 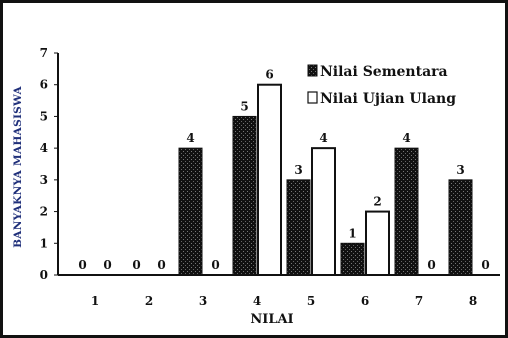 What do you see at coordinates (312, 97) in the screenshot?
I see `legend-swatch-nilai-ujian-ulang` at bounding box center [312, 97].